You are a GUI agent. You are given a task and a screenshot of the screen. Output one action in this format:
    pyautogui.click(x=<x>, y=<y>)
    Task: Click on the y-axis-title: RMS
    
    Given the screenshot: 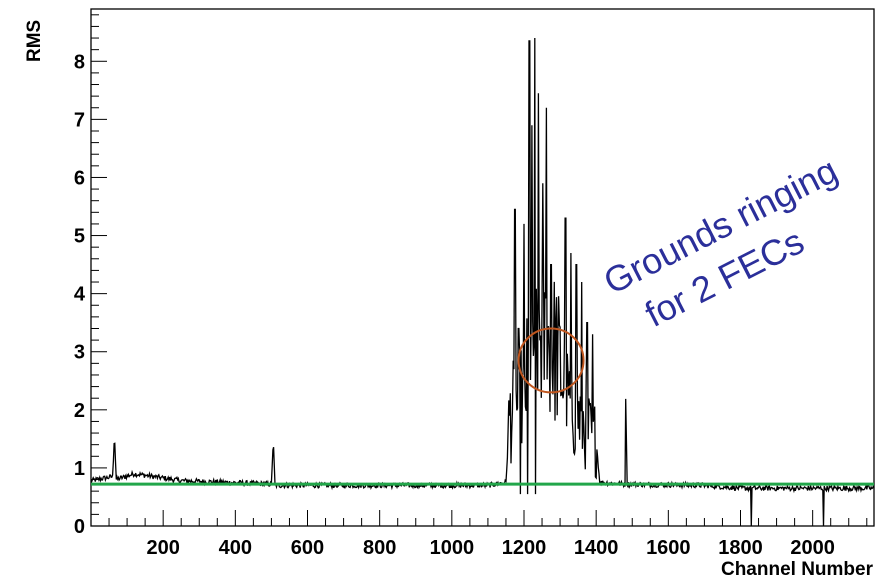 What is the action you would take?
    pyautogui.click(x=34, y=41)
    